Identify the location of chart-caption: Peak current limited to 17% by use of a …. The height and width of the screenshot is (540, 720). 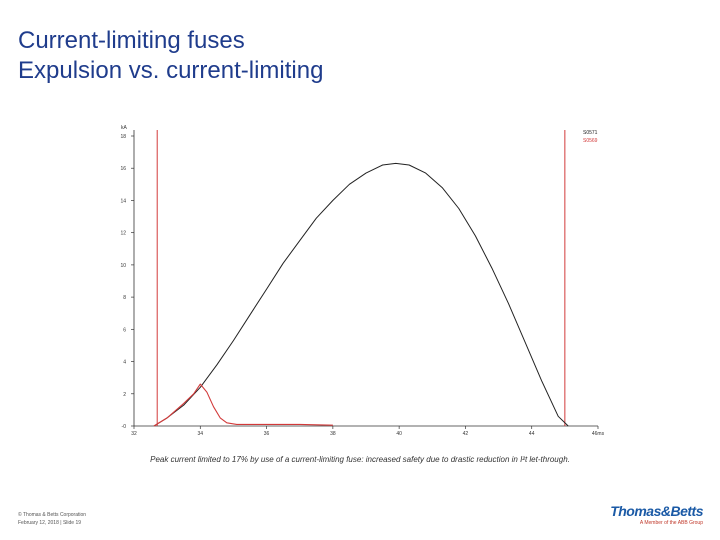
(360, 459).